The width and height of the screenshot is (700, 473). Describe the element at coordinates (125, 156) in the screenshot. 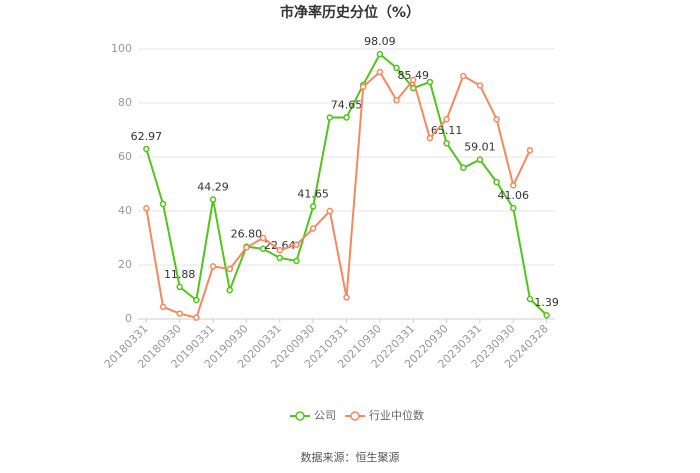

I see `y-tick-label: 60` at that location.